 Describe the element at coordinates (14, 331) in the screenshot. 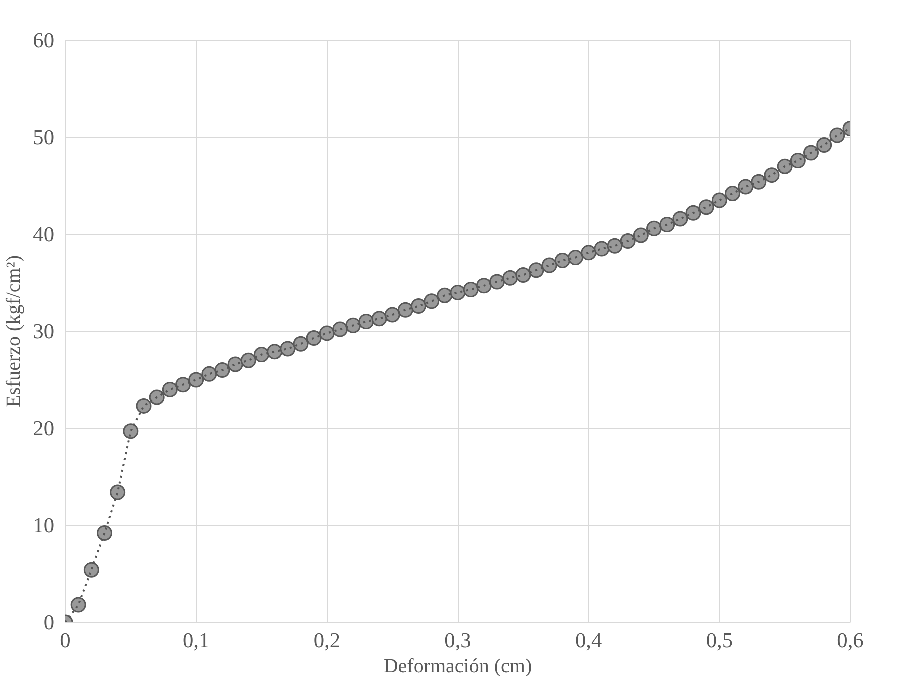

I see `y-axis-title: Esfuerzo (kgf/cm²)` at that location.